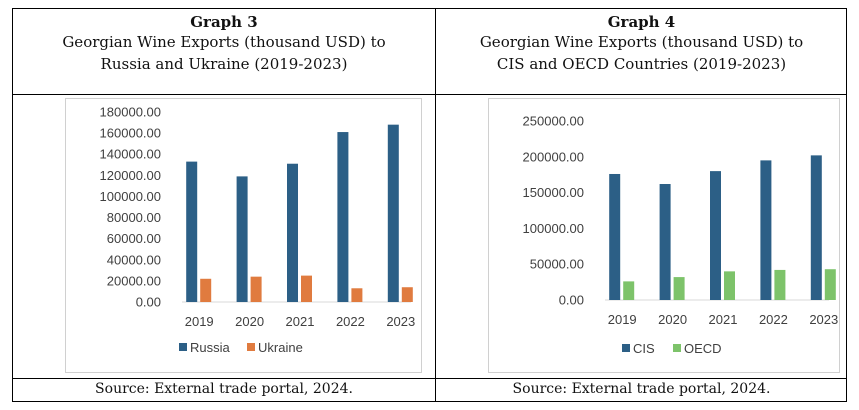 The height and width of the screenshot is (410, 859). What do you see at coordinates (622, 319) in the screenshot?
I see `graph4-xtick-label: 2019` at bounding box center [622, 319].